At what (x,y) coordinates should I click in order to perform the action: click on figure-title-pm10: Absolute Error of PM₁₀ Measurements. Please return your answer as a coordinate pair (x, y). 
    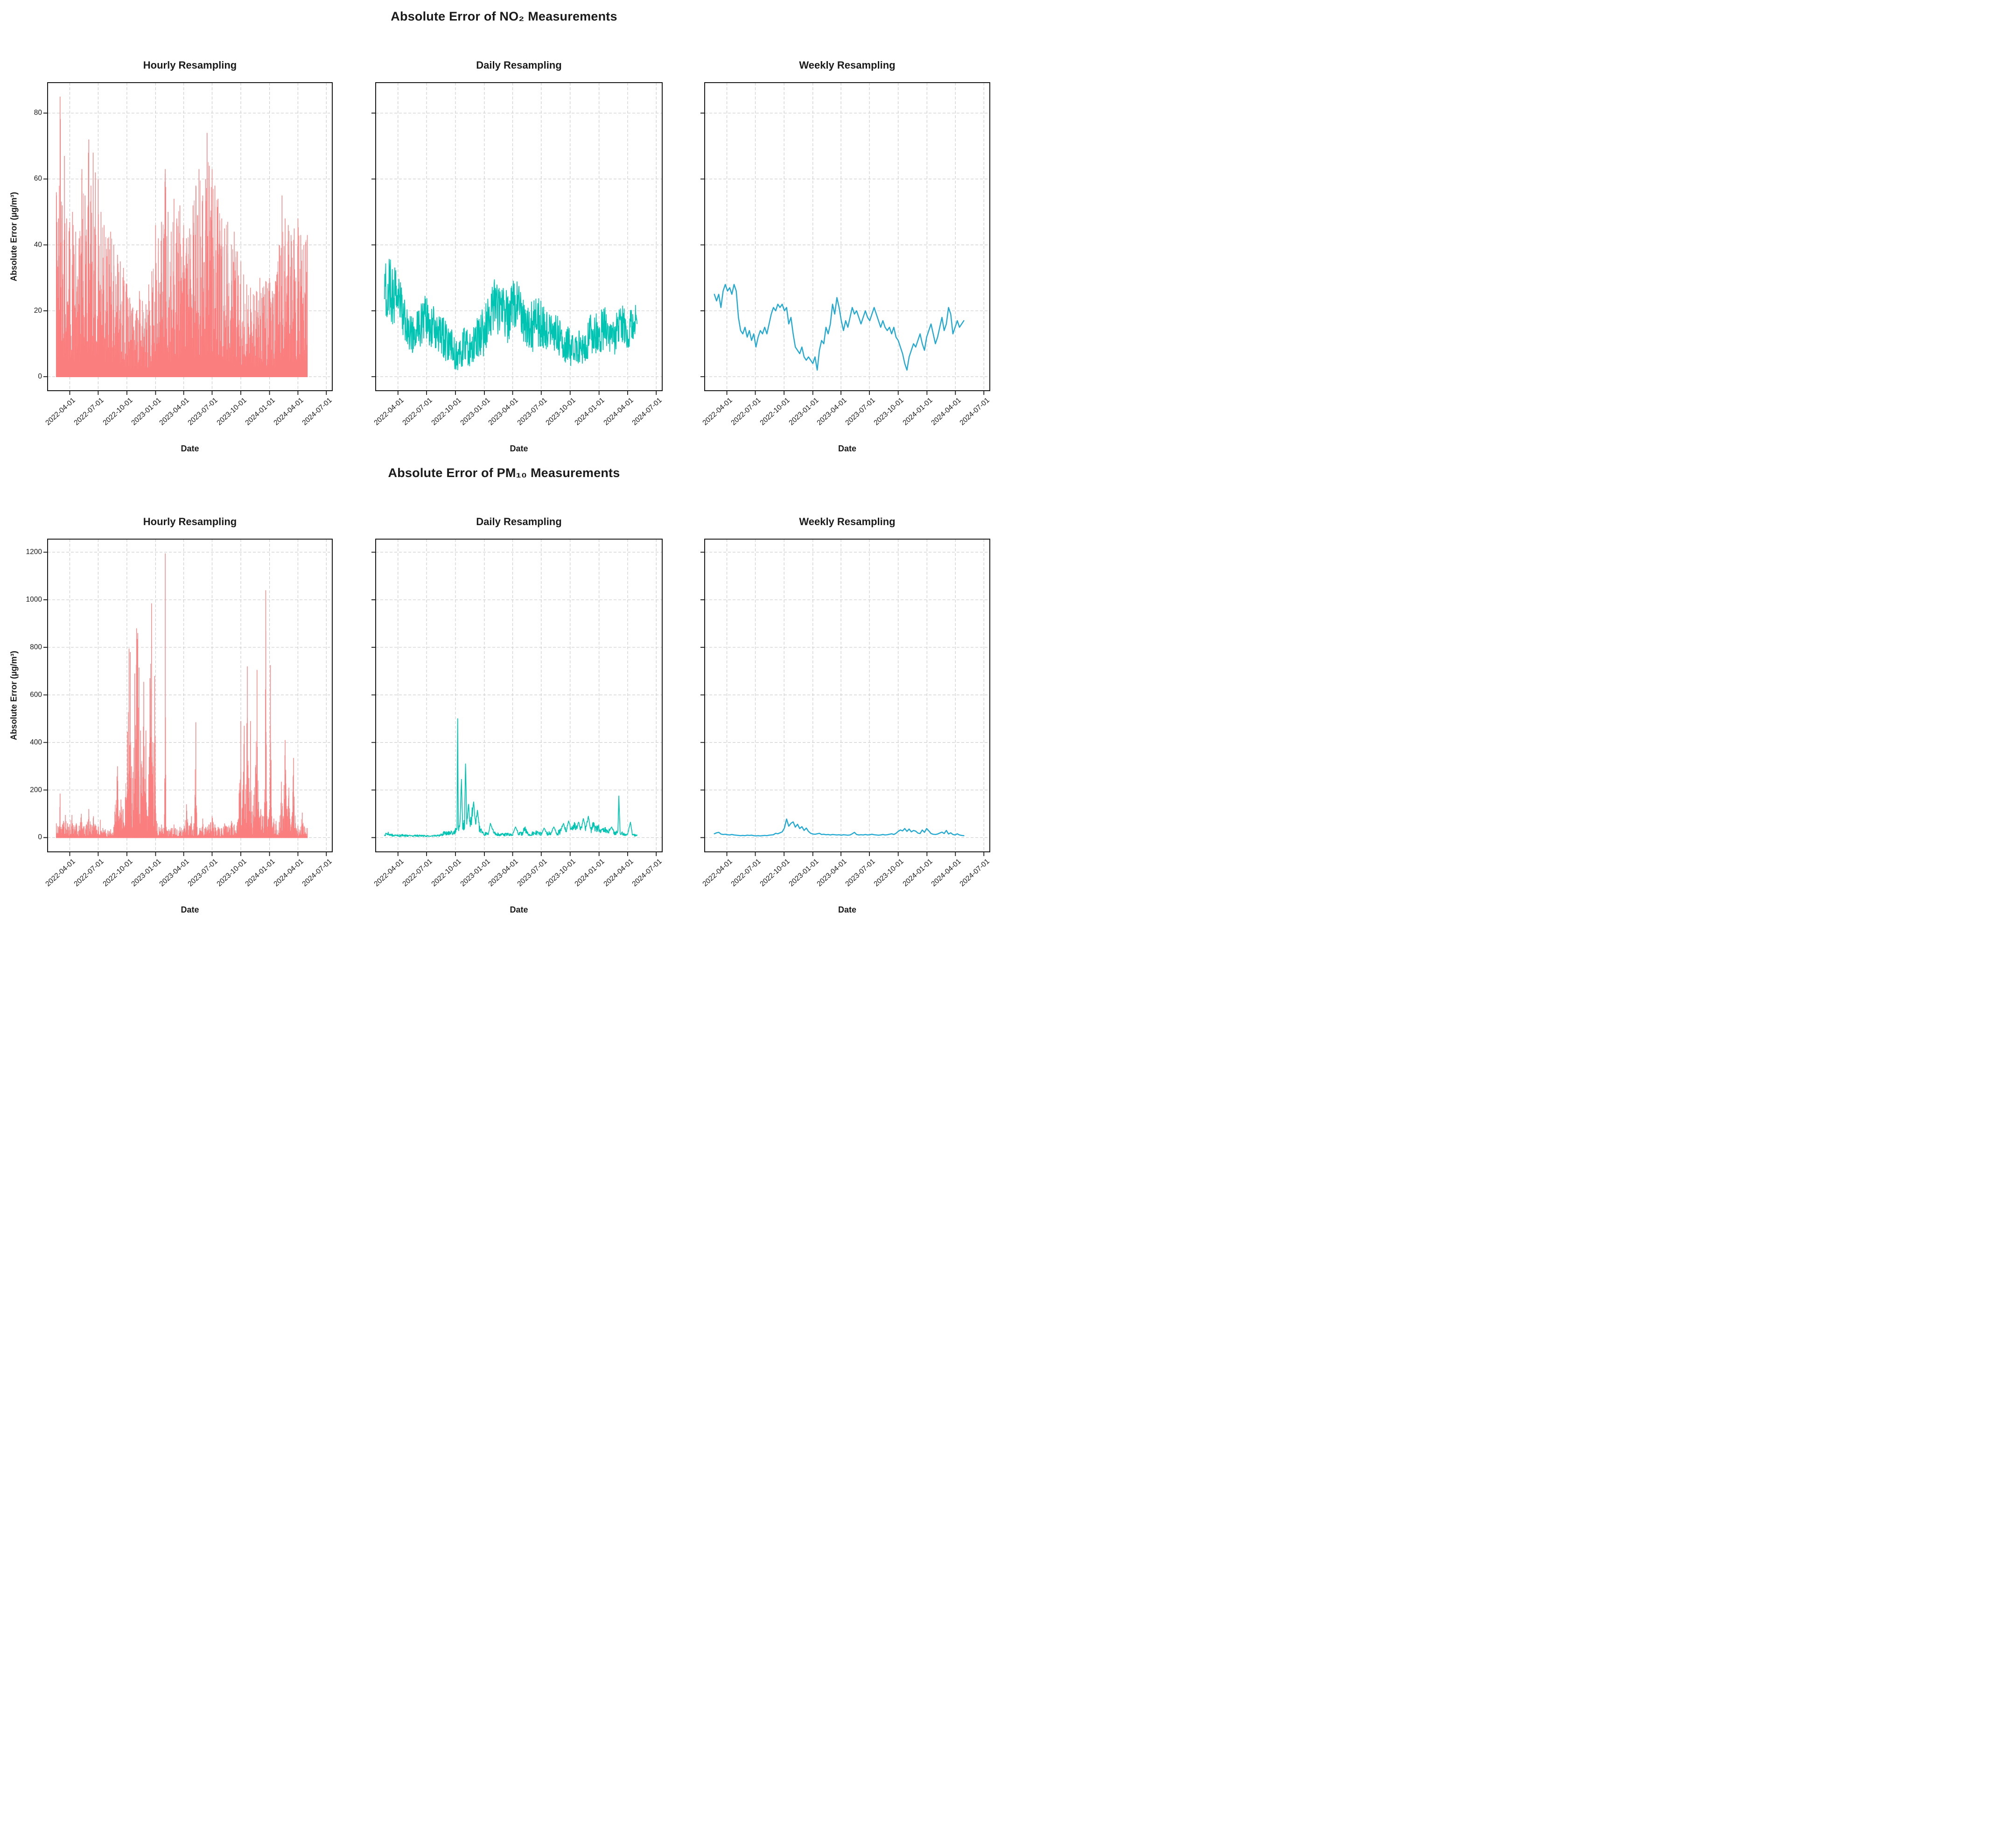
    Looking at the image, I should click on (504, 473).